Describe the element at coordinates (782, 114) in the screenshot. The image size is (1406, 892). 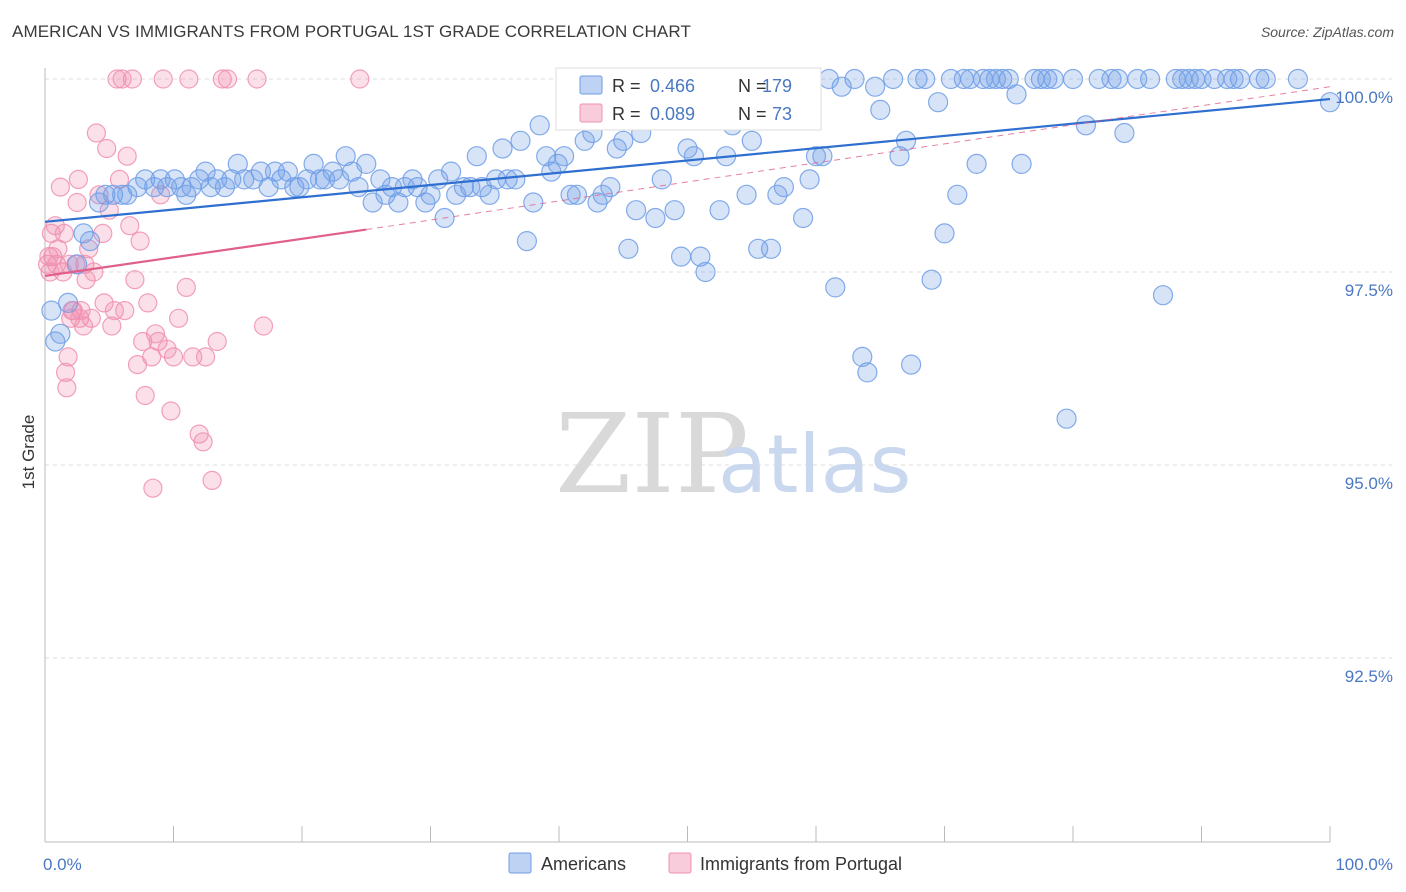
I see `portugal-n-value: 73` at that location.